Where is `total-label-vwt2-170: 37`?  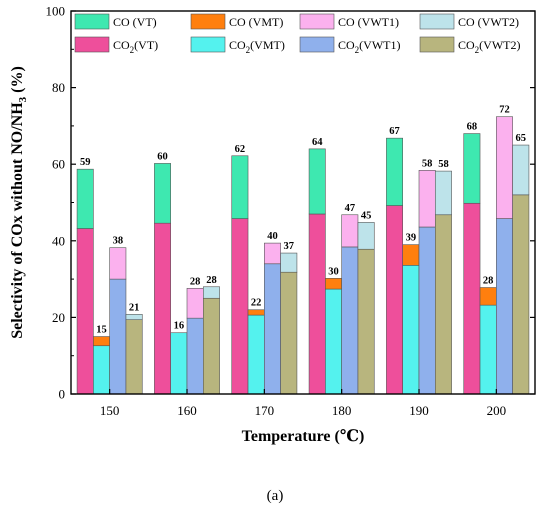
total-label-vwt2-170: 37 is located at coordinates (289, 246).